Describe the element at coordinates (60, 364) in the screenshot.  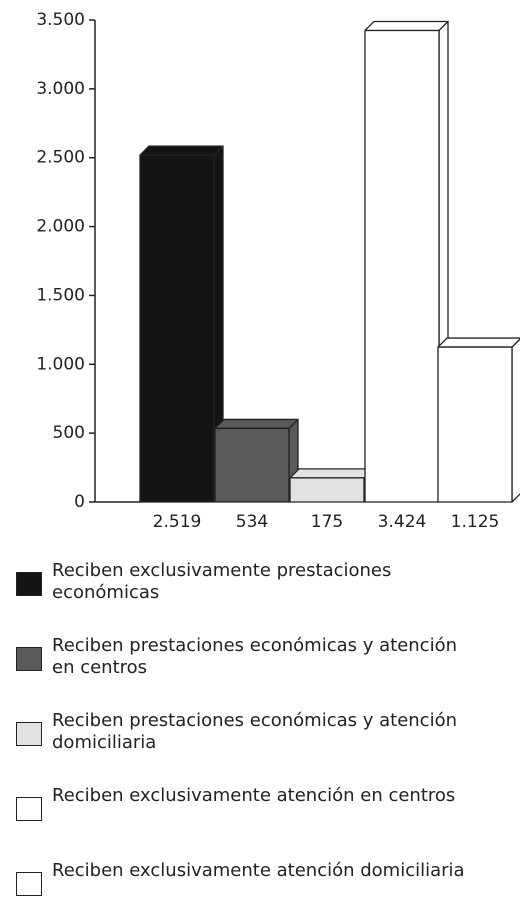
I see `y-tick-label: 1.000` at that location.